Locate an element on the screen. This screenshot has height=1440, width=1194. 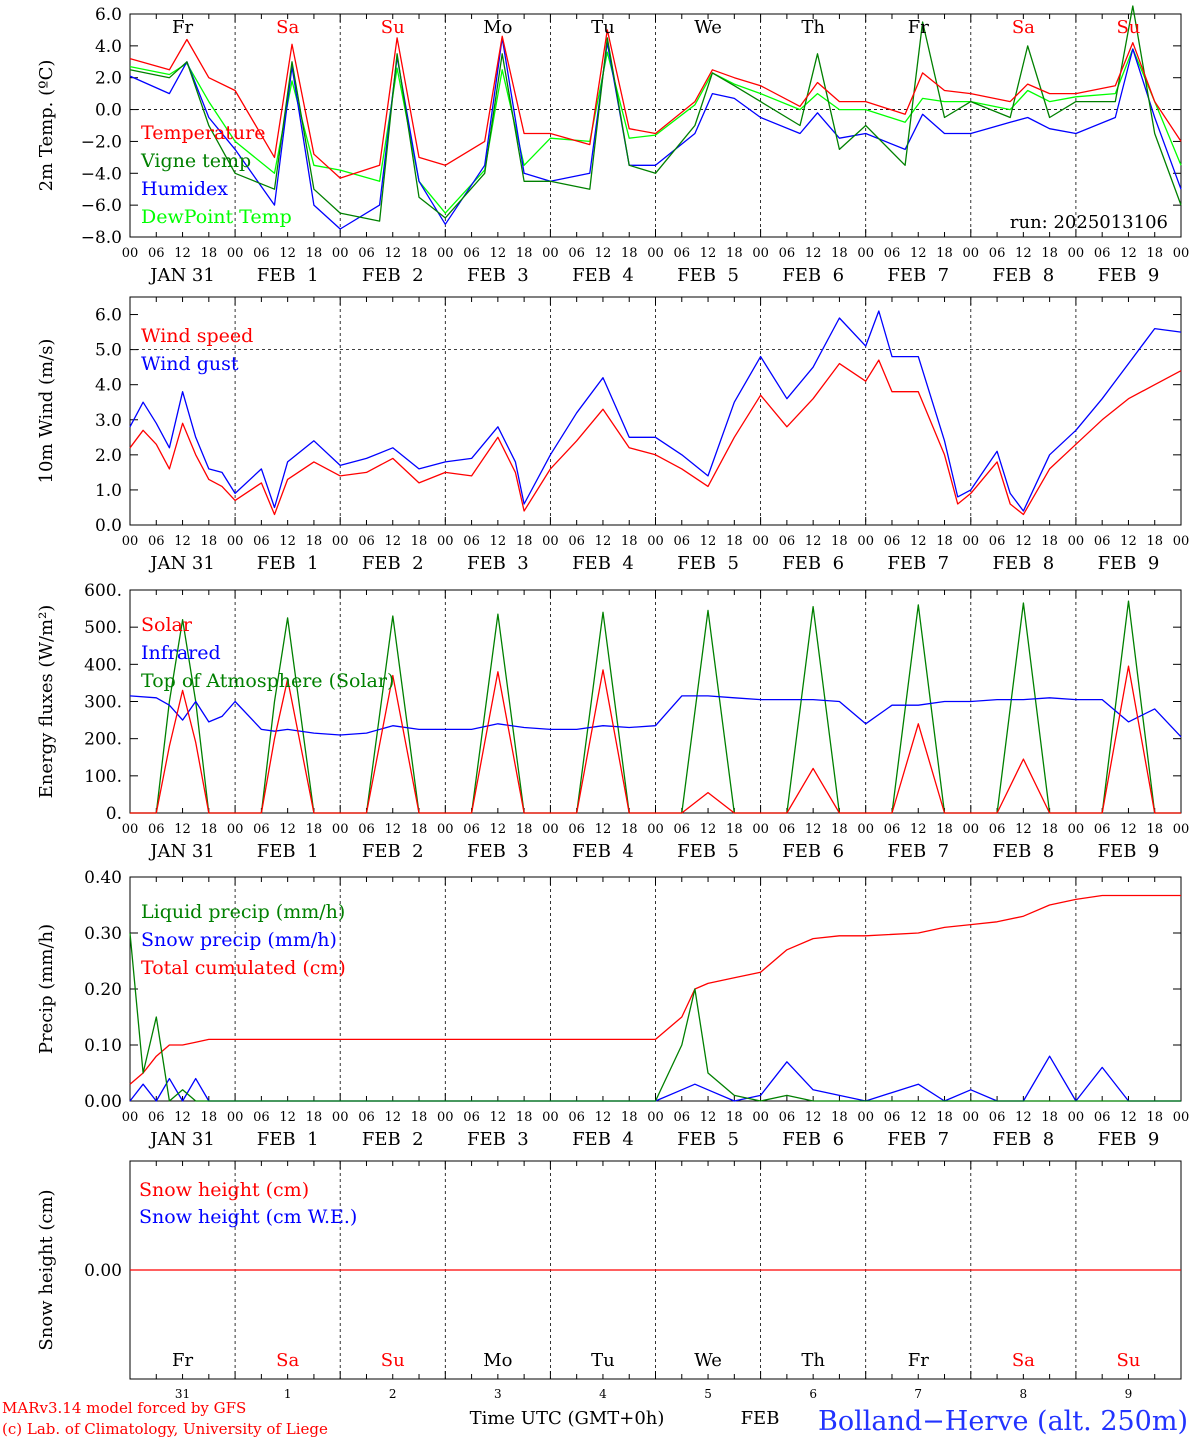
precip-y-tick-label: 0.20 is located at coordinates (103, 990).